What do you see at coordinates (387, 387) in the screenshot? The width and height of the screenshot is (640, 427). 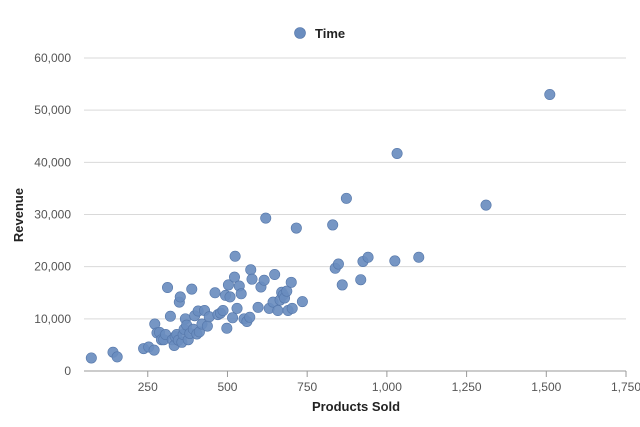 I see `x-tick-label: 1,000` at bounding box center [387, 387].